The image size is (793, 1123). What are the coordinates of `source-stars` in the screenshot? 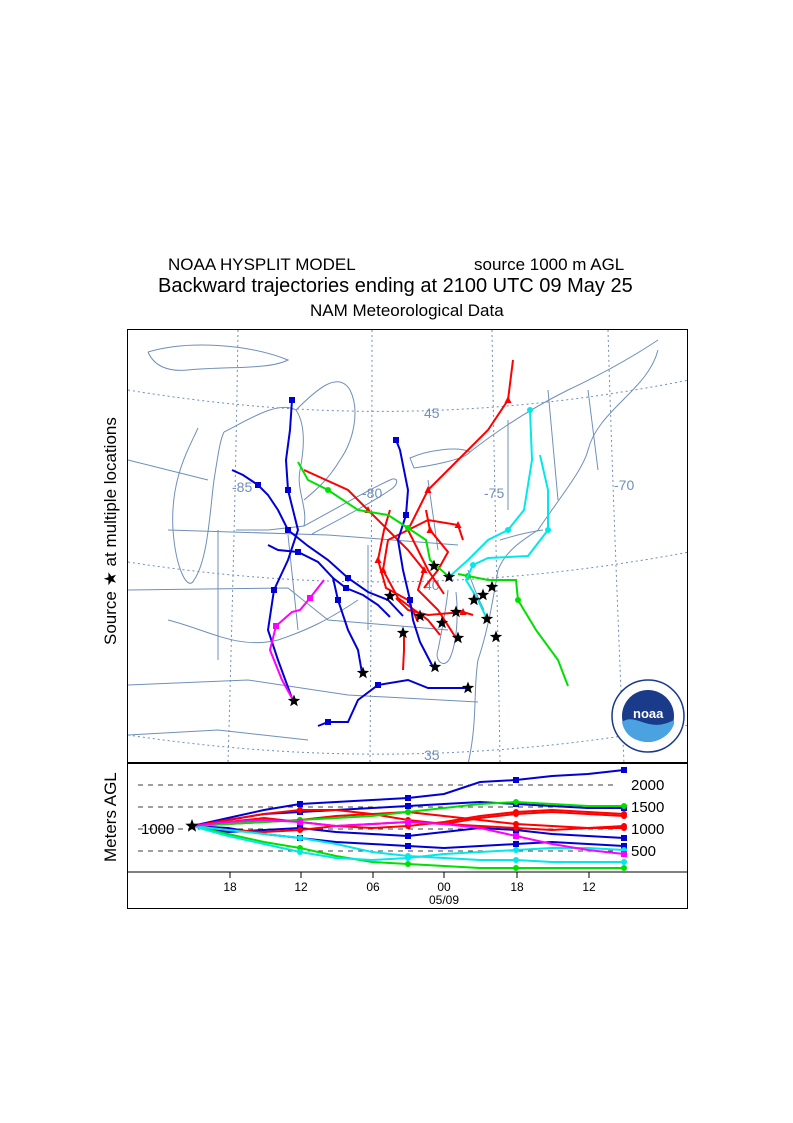 It's located at (395, 633).